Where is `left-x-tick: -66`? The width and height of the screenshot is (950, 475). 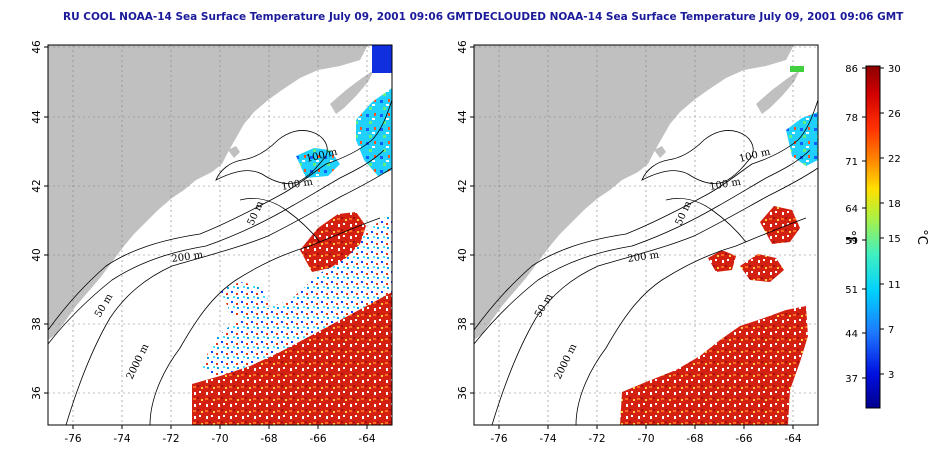
left-x-tick: -66 is located at coordinates (317, 439).